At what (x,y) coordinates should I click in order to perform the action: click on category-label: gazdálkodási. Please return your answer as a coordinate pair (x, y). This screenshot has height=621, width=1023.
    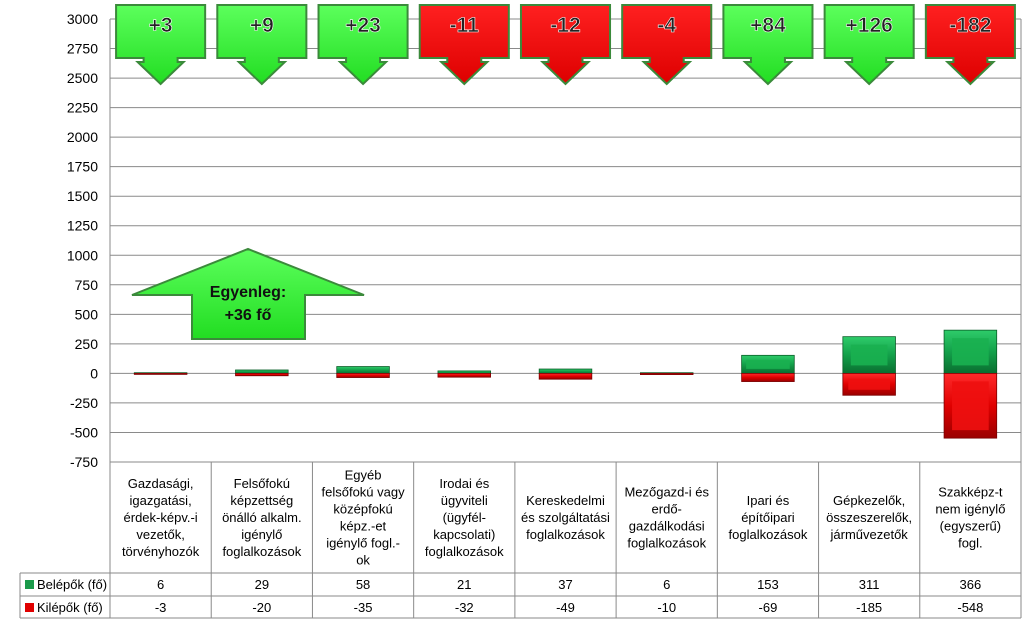
    Looking at the image, I should click on (667, 526).